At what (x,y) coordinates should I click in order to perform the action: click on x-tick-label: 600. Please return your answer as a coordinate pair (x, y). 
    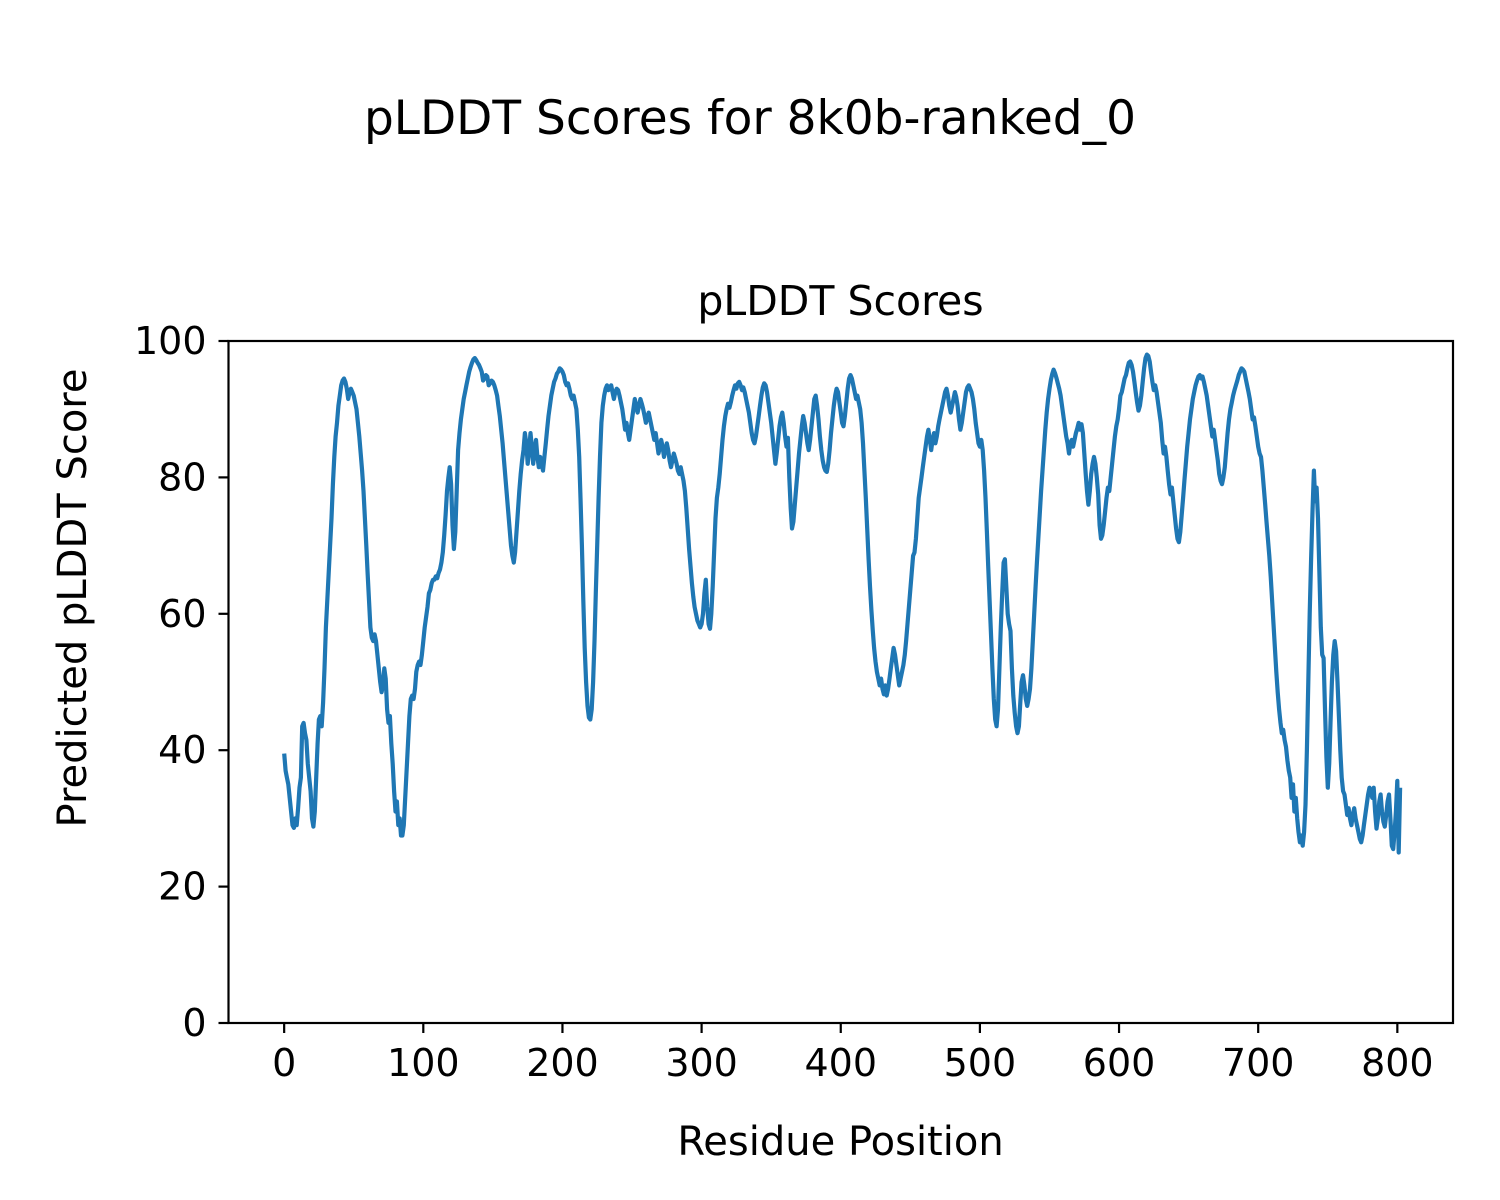
    Looking at the image, I should click on (1119, 1063).